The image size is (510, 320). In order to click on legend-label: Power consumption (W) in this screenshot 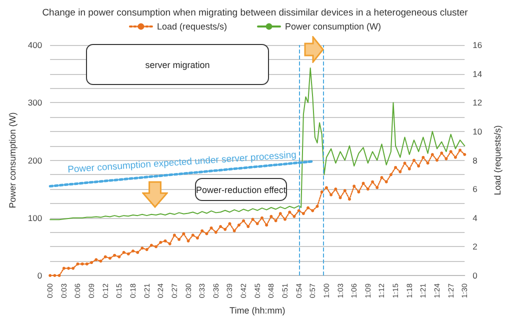, I will do `click(333, 27)`.